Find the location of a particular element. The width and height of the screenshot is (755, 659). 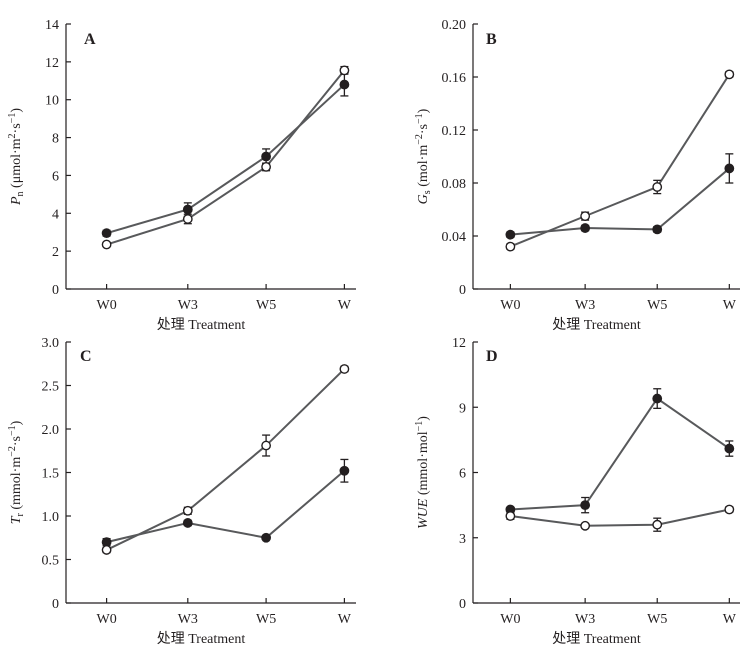

panel-label: C is located at coordinates (86, 356).